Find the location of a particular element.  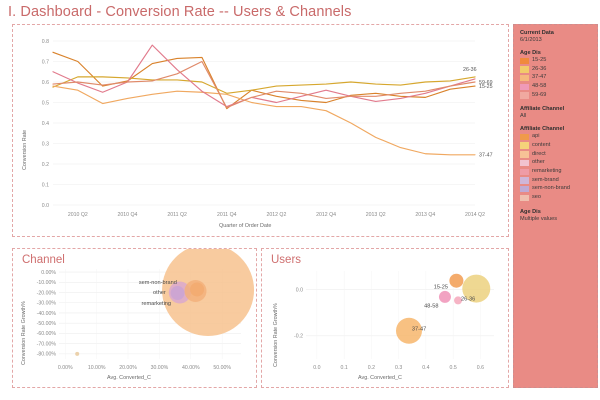

y-tick: -30.00% is located at coordinates (47, 304).